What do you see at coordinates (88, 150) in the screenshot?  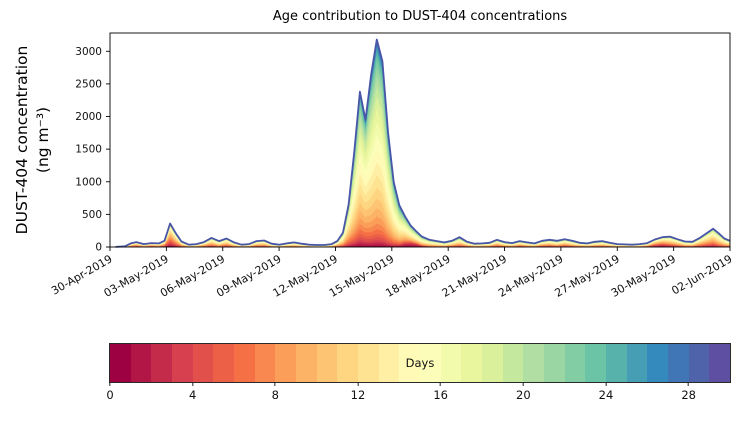 I see `y-tick-label: 1500` at bounding box center [88, 150].